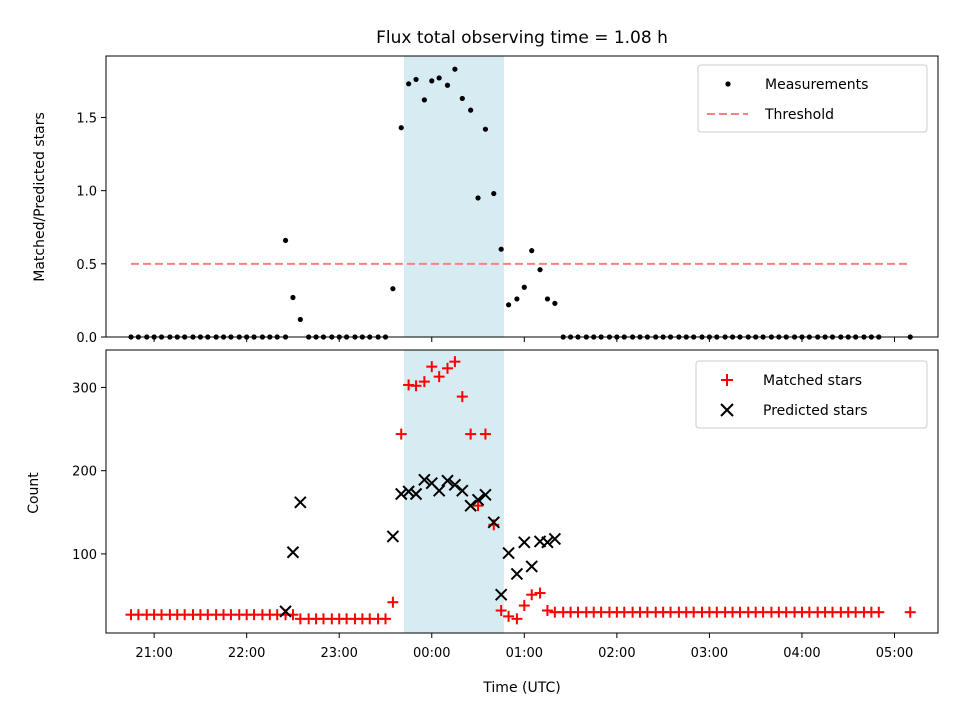  What do you see at coordinates (522, 38) in the screenshot?
I see `chart-title: Flux total observing time = 1.08 h` at bounding box center [522, 38].